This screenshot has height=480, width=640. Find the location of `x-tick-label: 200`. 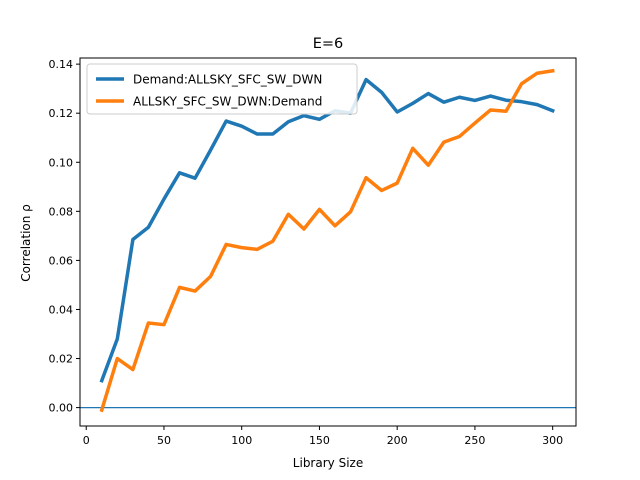

x-tick-label: 200 is located at coordinates (397, 440).